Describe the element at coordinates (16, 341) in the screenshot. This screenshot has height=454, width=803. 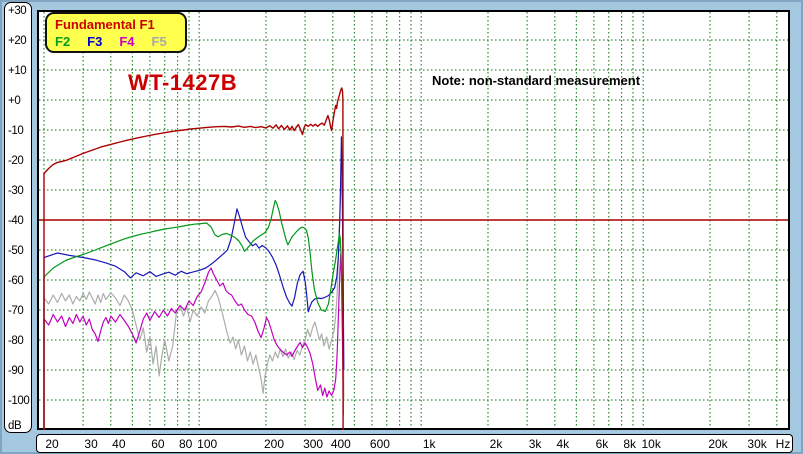
I see `y-tick-label: -80` at that location.